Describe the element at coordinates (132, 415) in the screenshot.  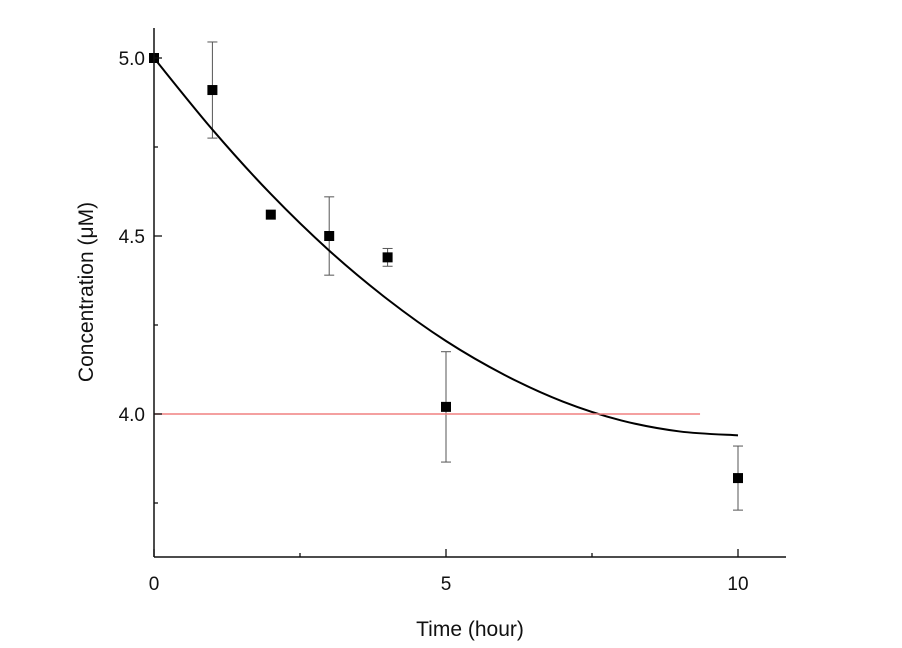
I see `y-tick-label: 4.0` at that location.